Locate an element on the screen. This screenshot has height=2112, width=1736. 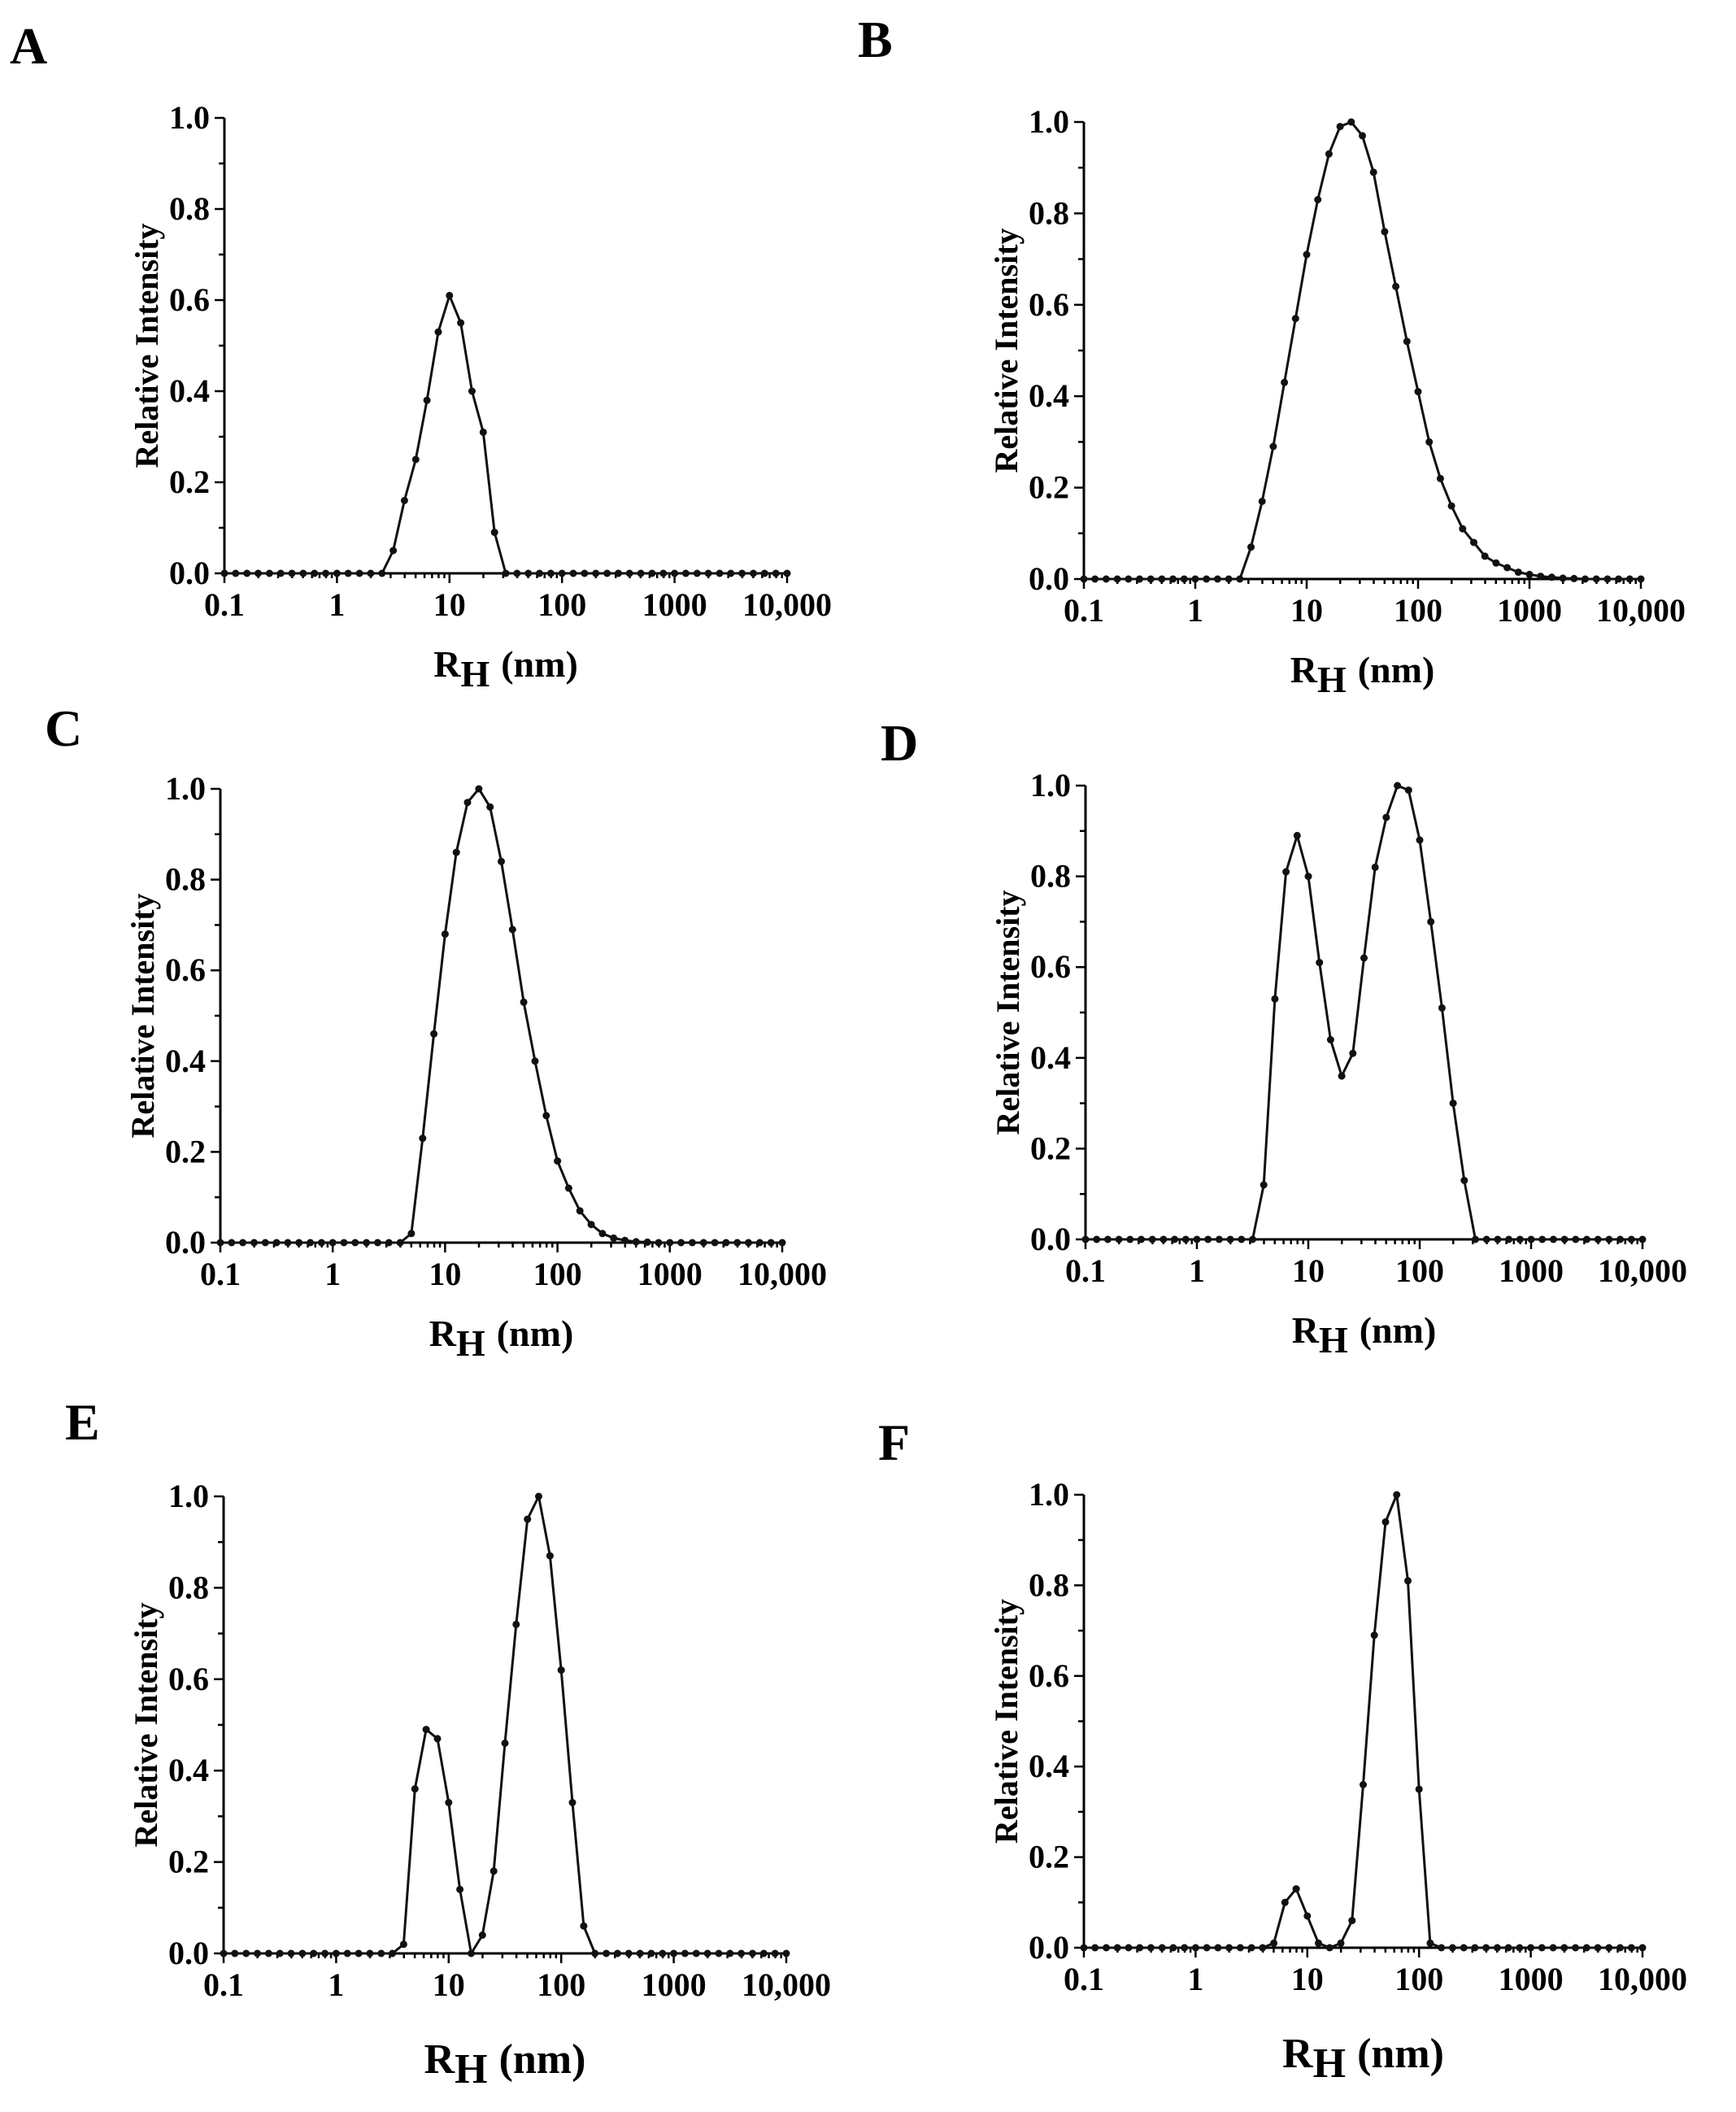
x-axis-title-sub: H is located at coordinates (1329, 2063).